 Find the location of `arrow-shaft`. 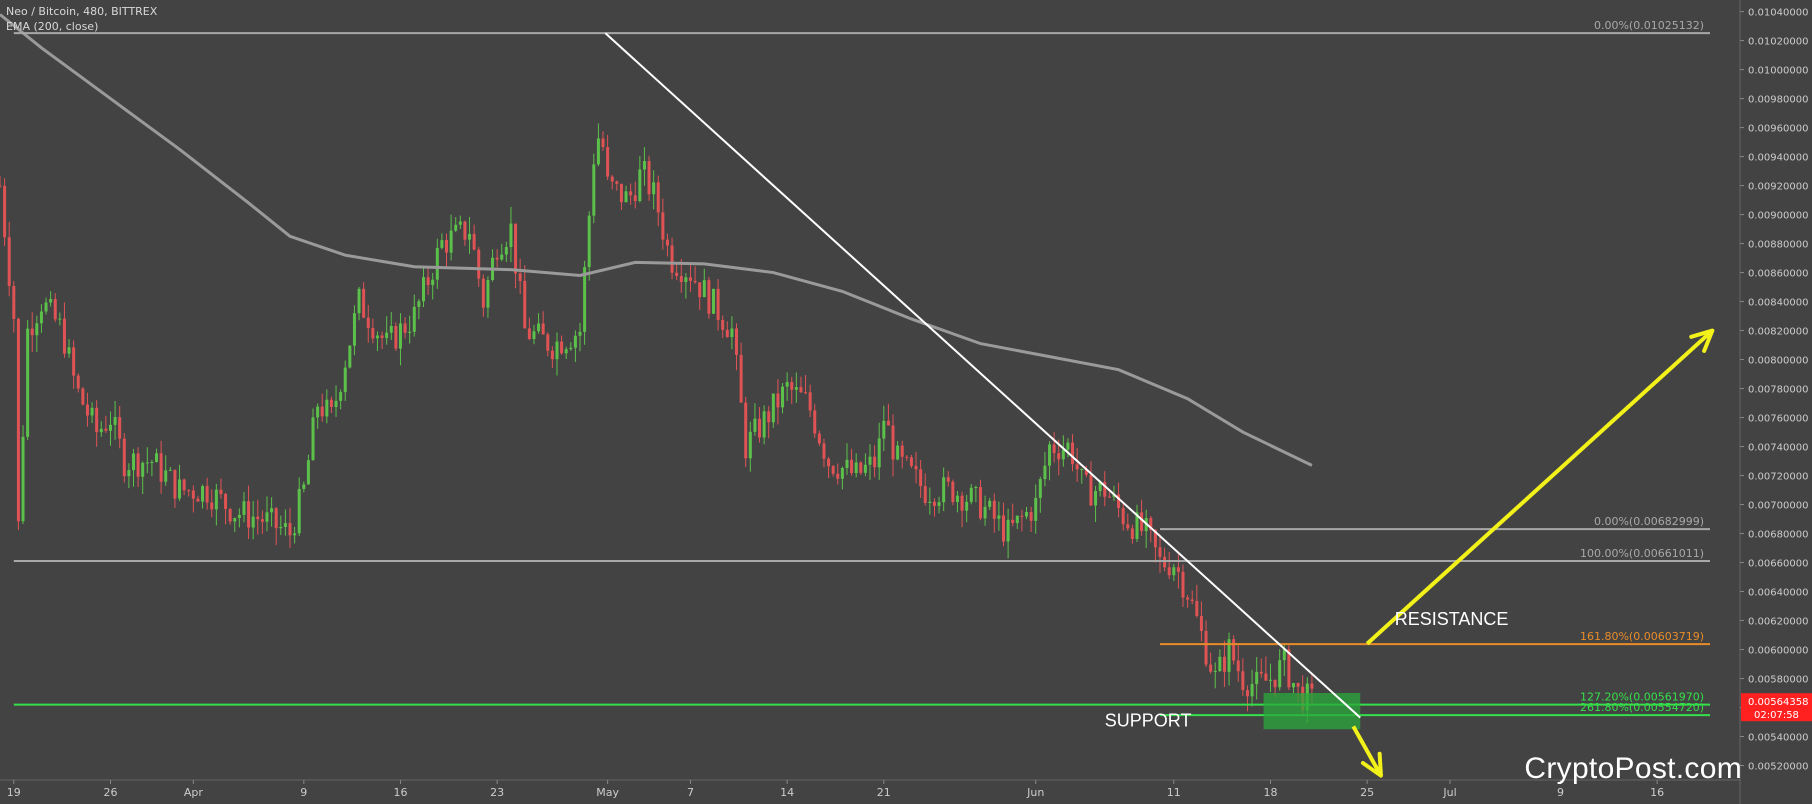

arrow-shaft is located at coordinates (1539, 487).